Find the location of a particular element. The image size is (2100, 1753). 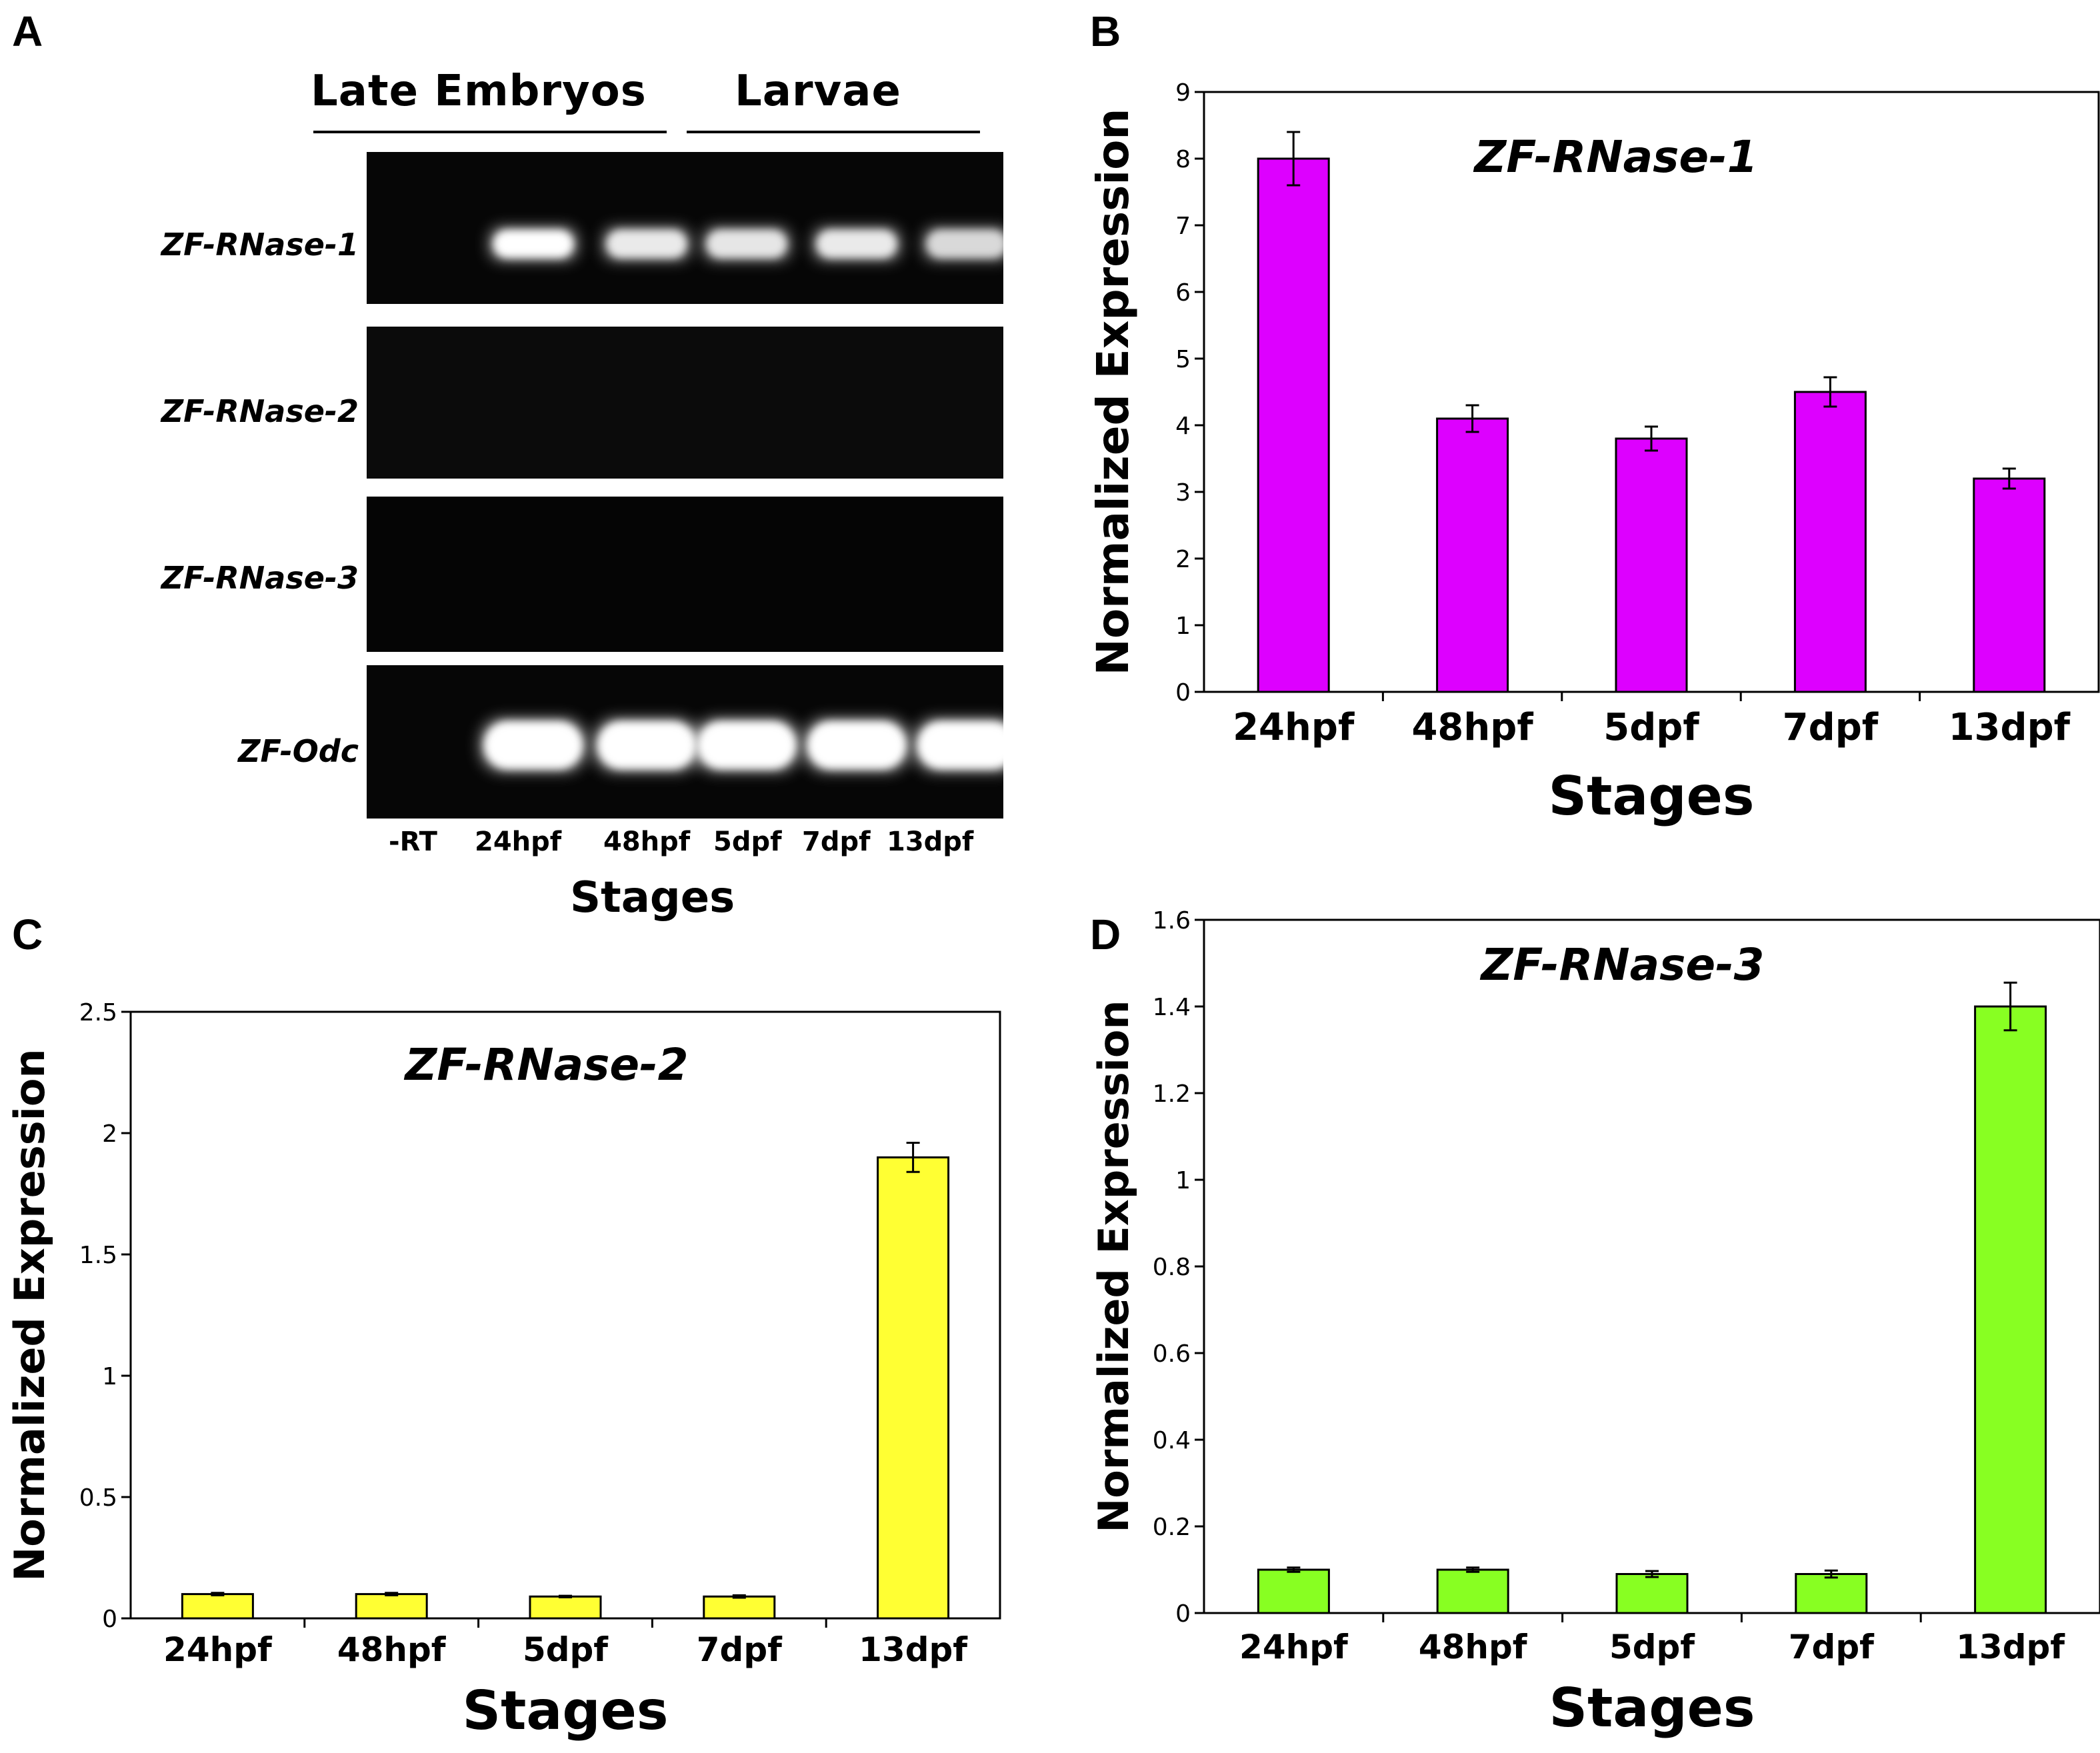

y-tick-label: 0.4 is located at coordinates (1172, 1441).